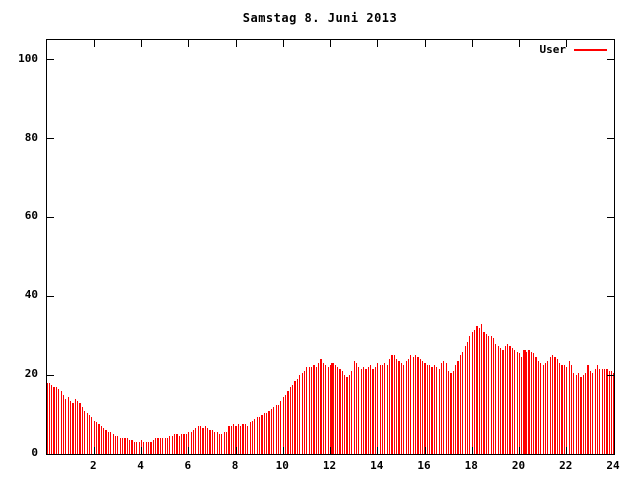 This screenshot has width=640, height=480. I want to click on x-tick-label: 4, so click(140, 465).